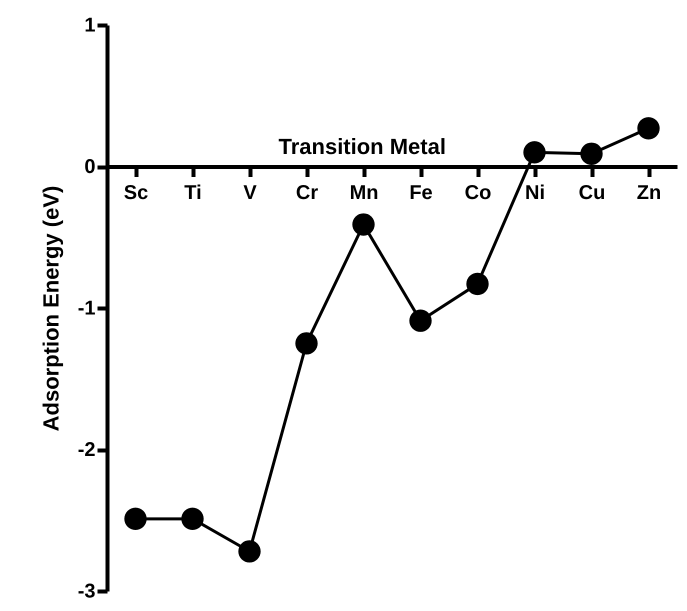 This screenshot has height=611, width=687. I want to click on x-tick-label: Zn, so click(649, 193).